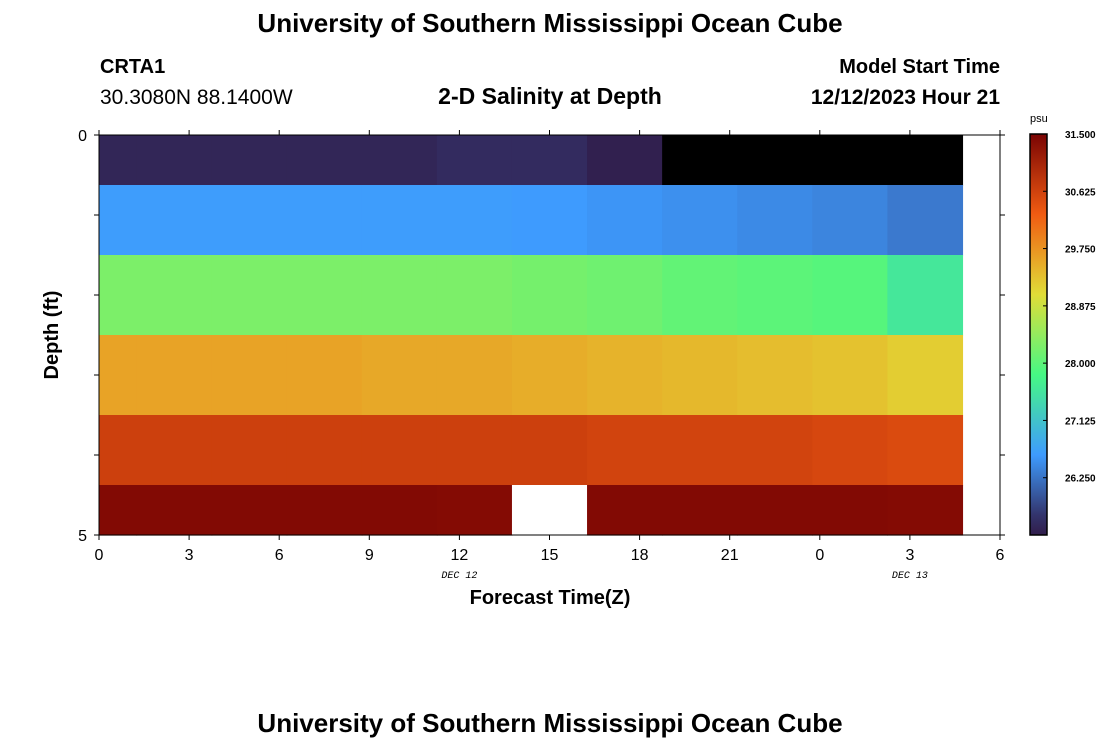 The image size is (1100, 750). I want to click on colorbar-tick-label: 28.000, so click(1080, 364).